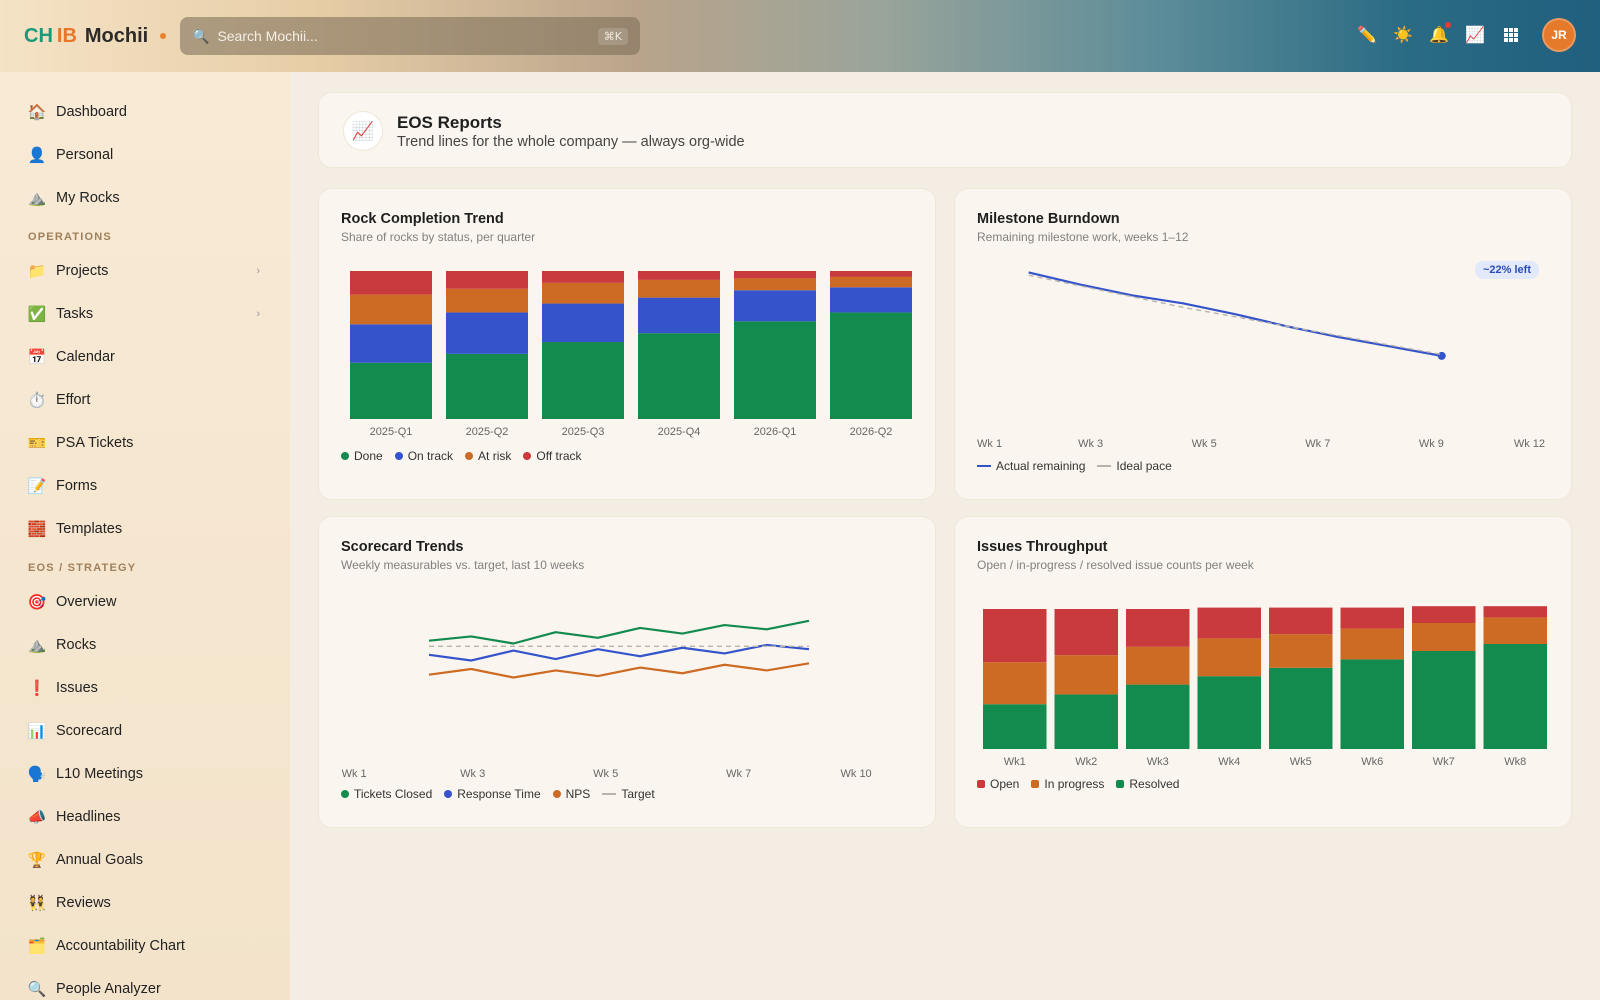 The width and height of the screenshot is (1600, 1000). I want to click on sidebar-item-templates: 🧱 Templates, so click(145, 528).